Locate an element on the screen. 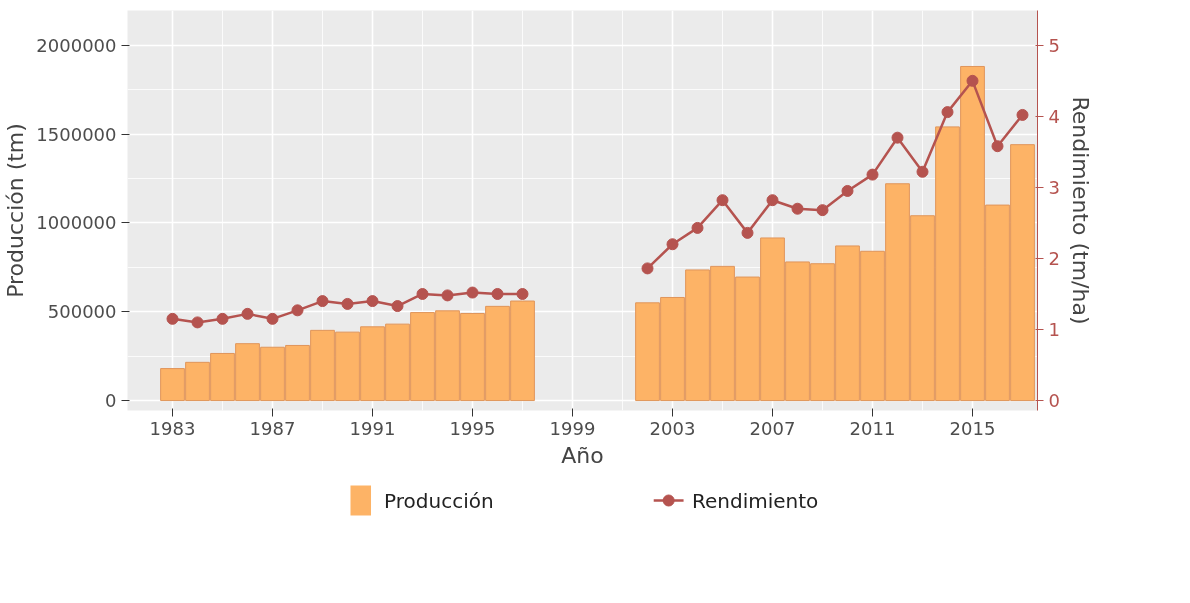 The width and height of the screenshot is (1190, 603). y2-tick-label: 2 is located at coordinates (1054, 258).